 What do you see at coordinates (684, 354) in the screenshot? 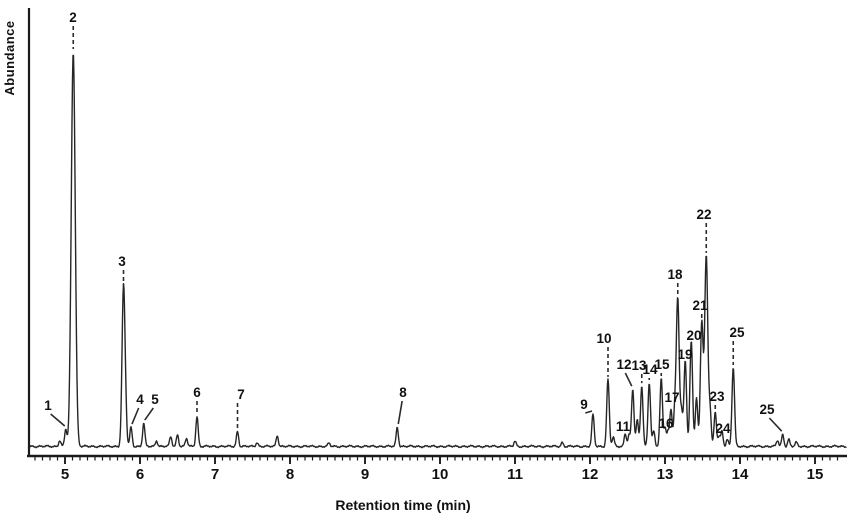
I see `peak-label: 19` at bounding box center [684, 354].